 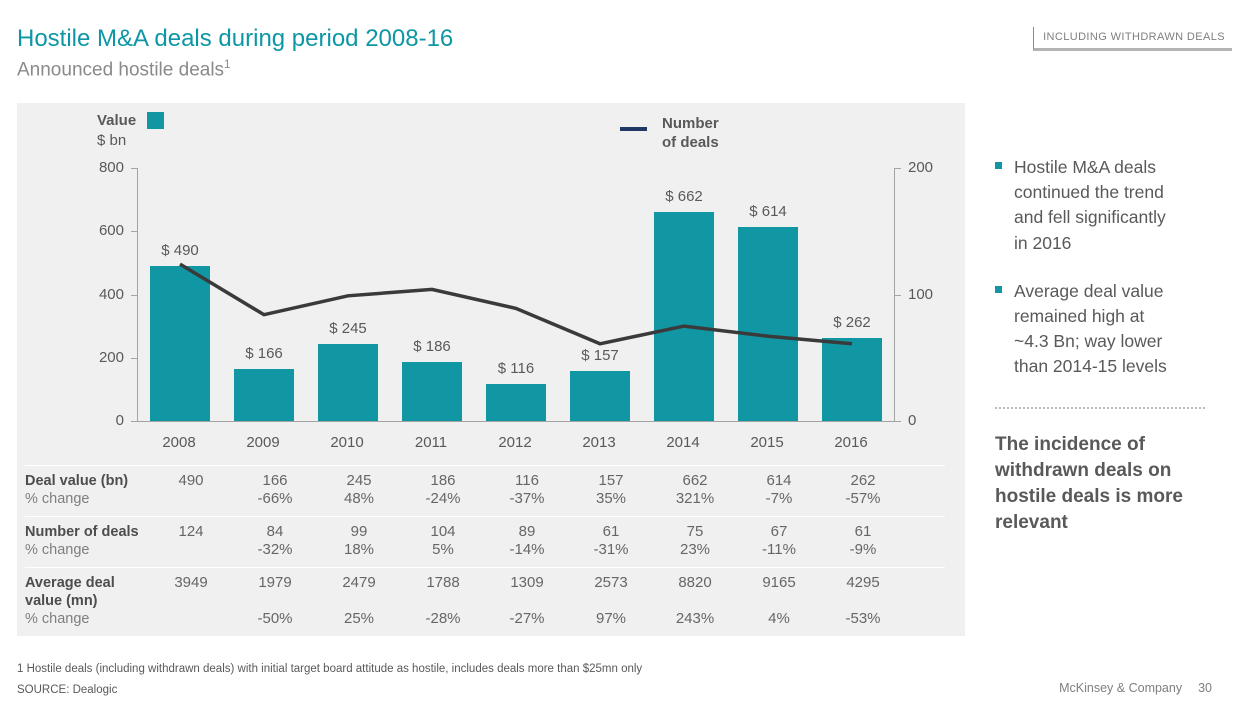 I want to click on table-cell: 75 23%, so click(x=695, y=540).